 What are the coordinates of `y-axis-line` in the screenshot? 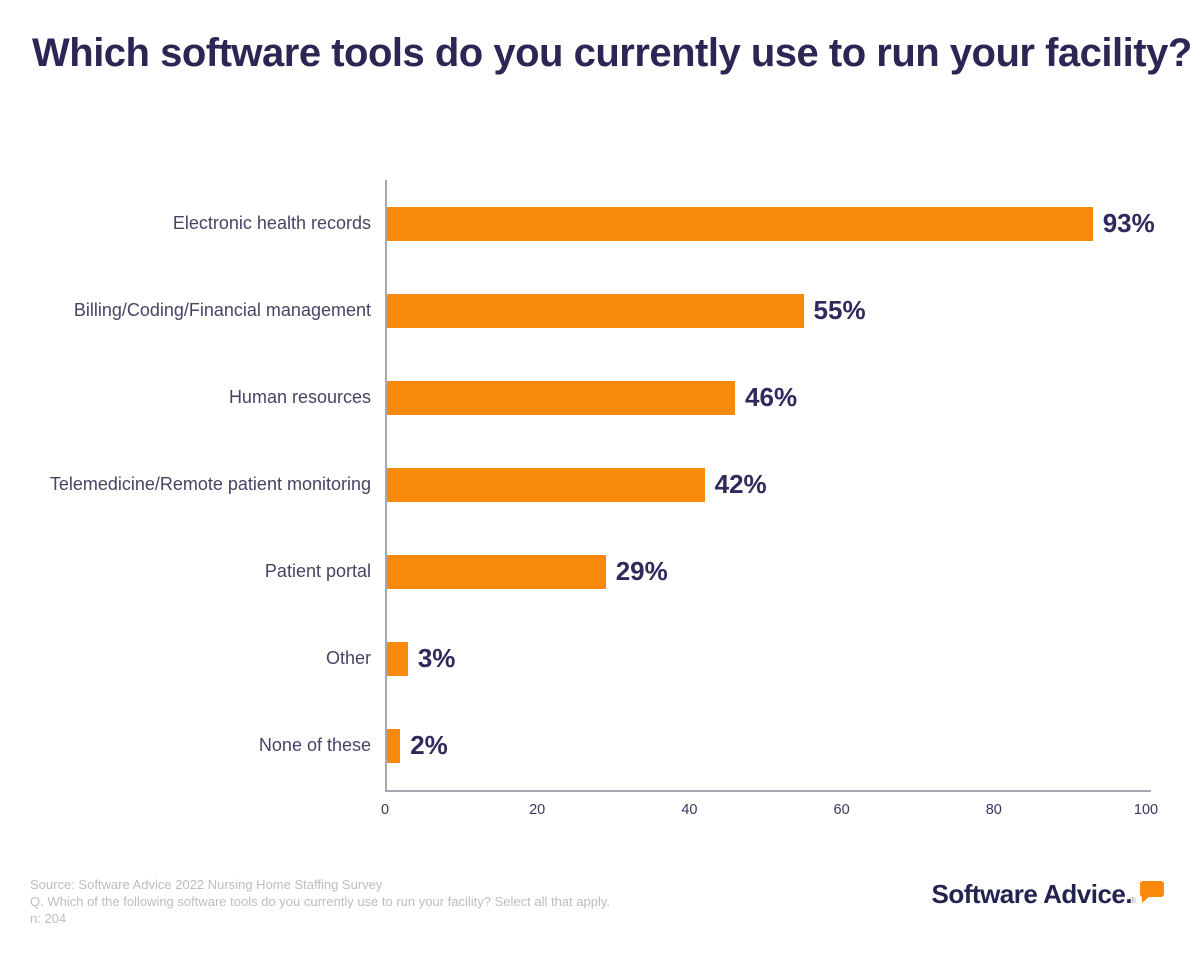 It's located at (386, 485).